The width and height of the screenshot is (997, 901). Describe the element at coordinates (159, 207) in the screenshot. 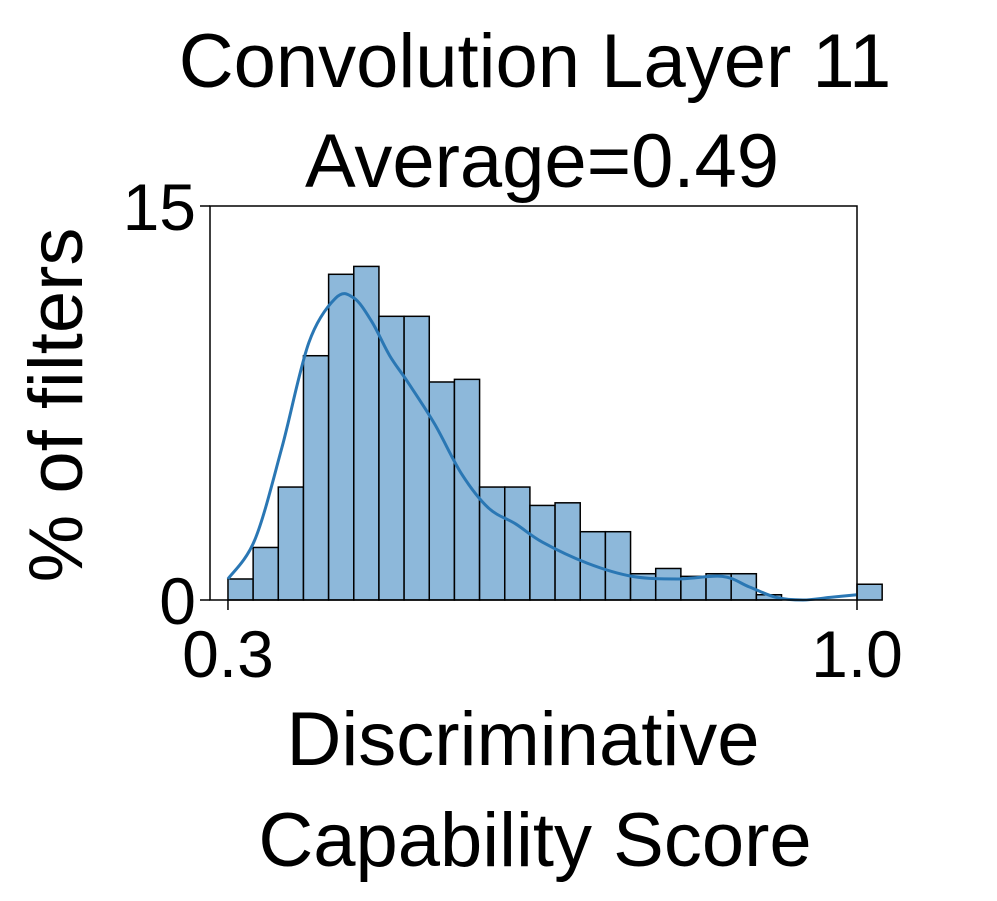

I see `y-tick-label: 15` at that location.